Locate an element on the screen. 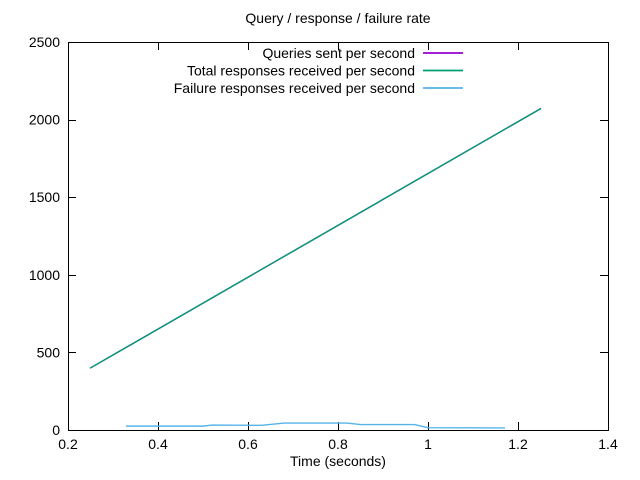 This screenshot has width=640, height=480. y-tick-label: 0 is located at coordinates (56, 430).